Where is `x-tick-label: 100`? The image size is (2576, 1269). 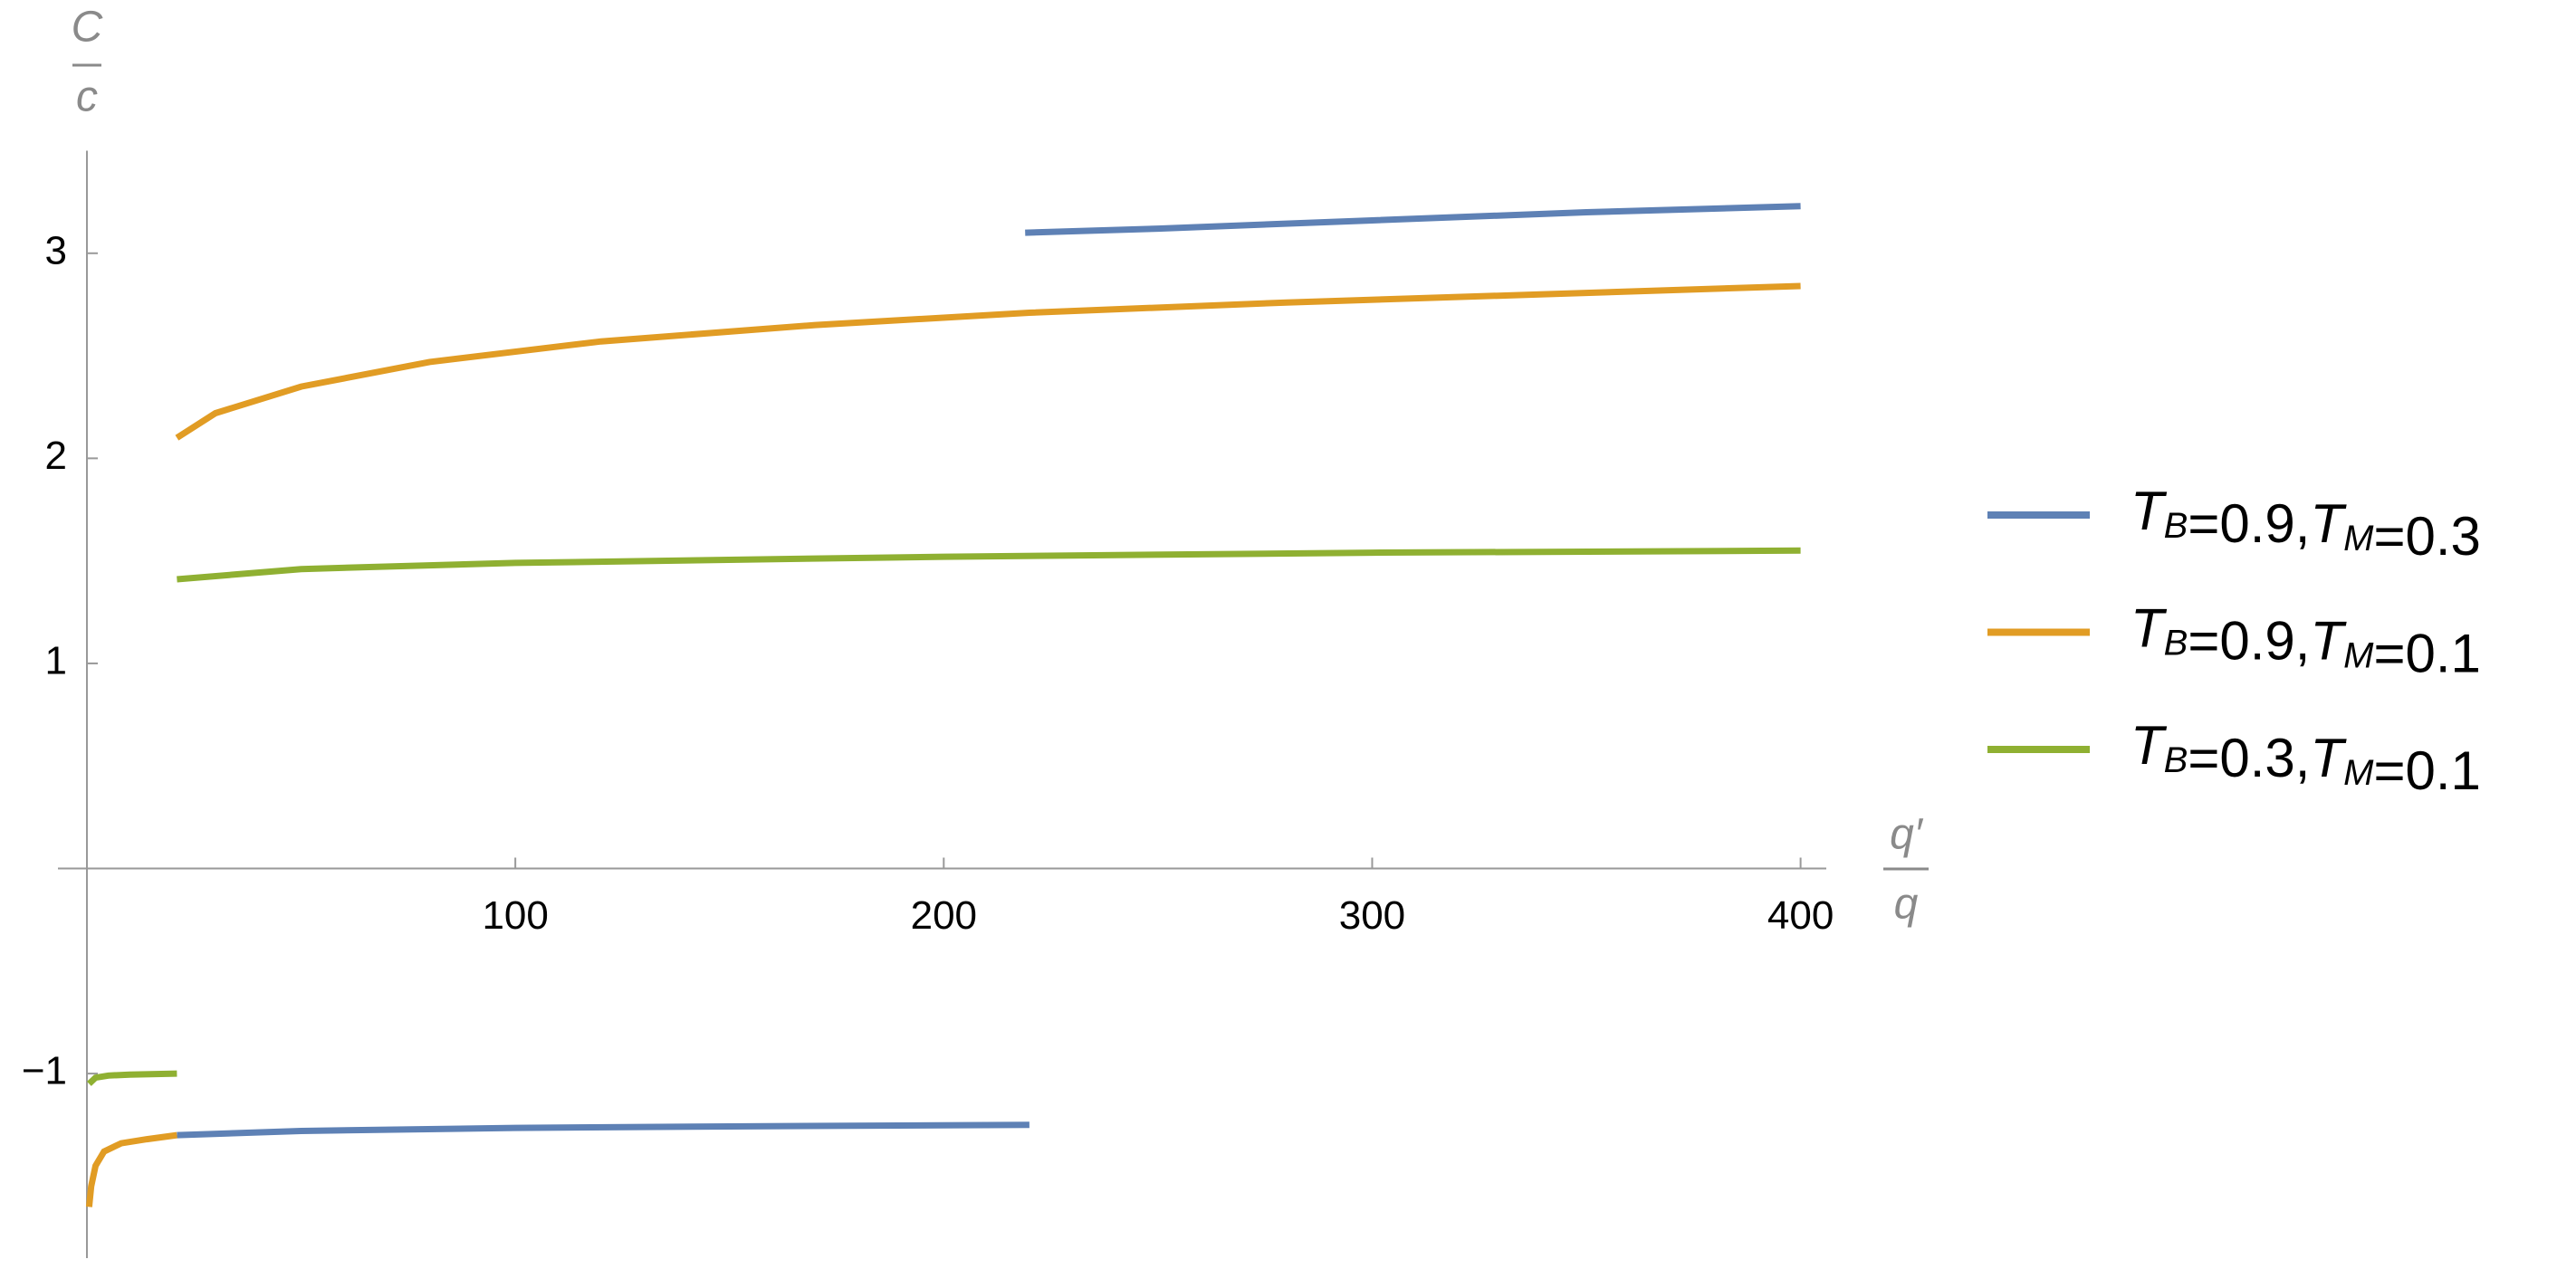
x-tick-label: 100 is located at coordinates (515, 916).